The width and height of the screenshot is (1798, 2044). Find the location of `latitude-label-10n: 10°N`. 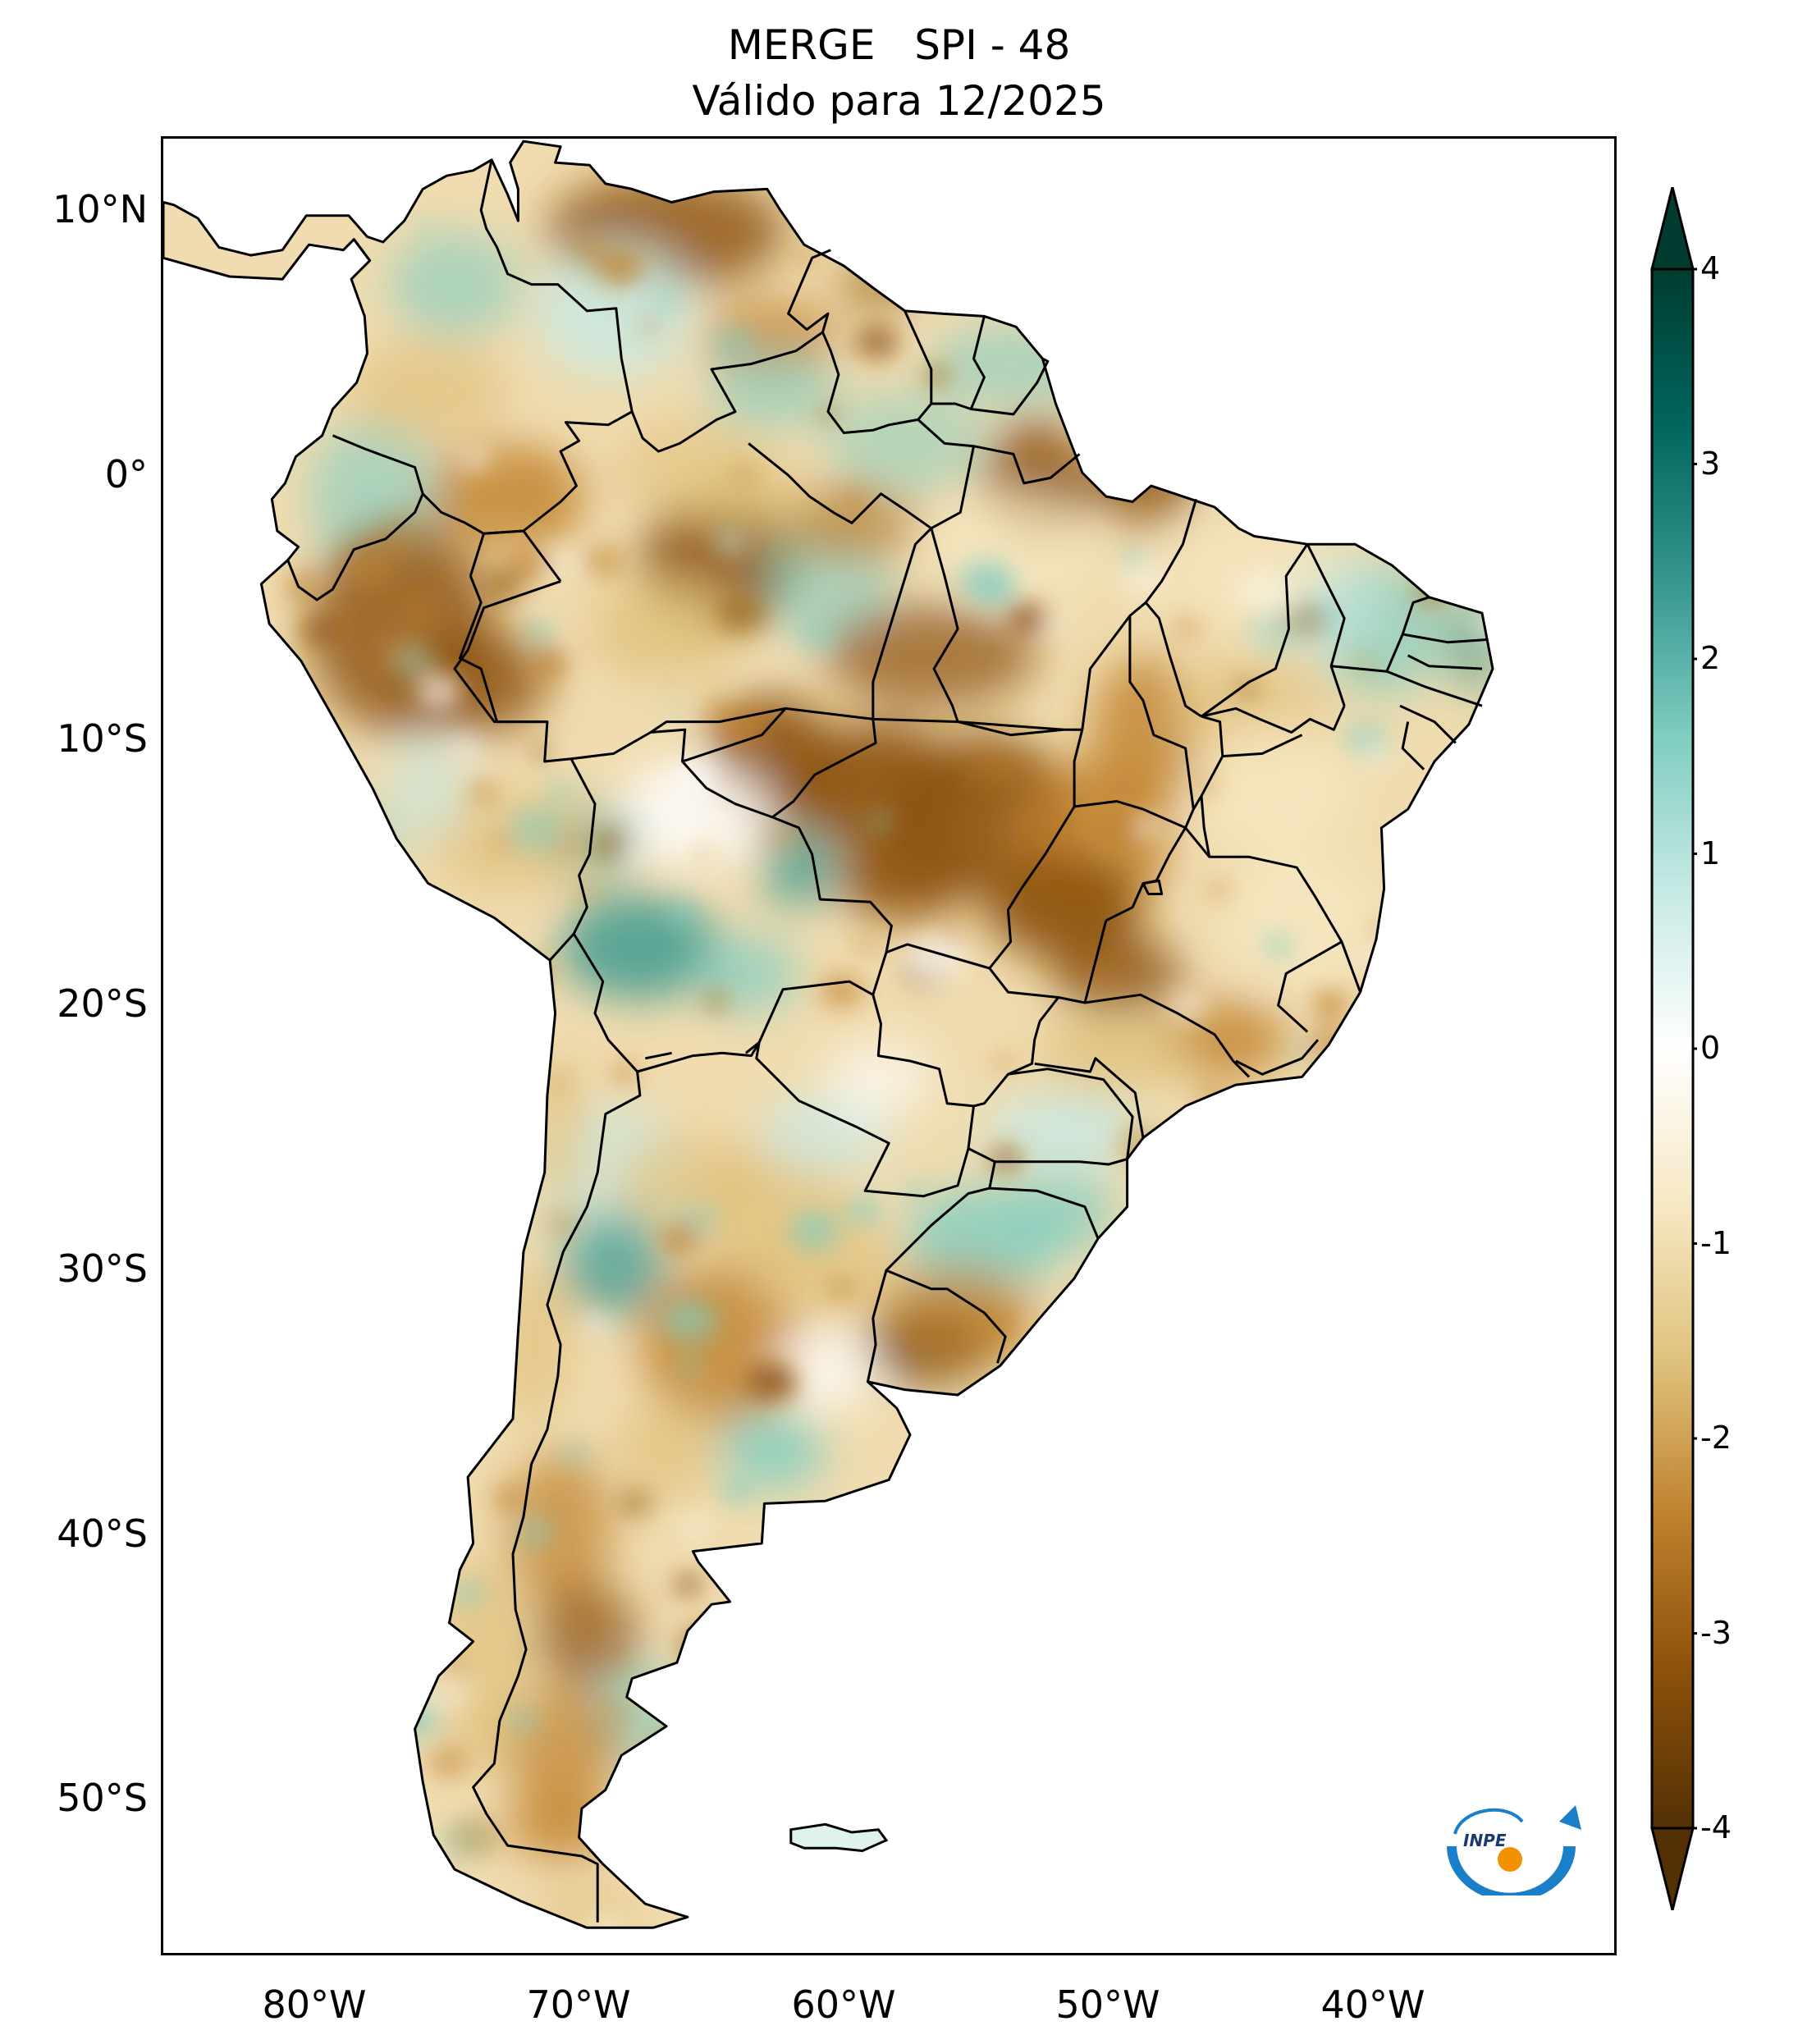

latitude-label-10n: 10°N is located at coordinates (100, 209).